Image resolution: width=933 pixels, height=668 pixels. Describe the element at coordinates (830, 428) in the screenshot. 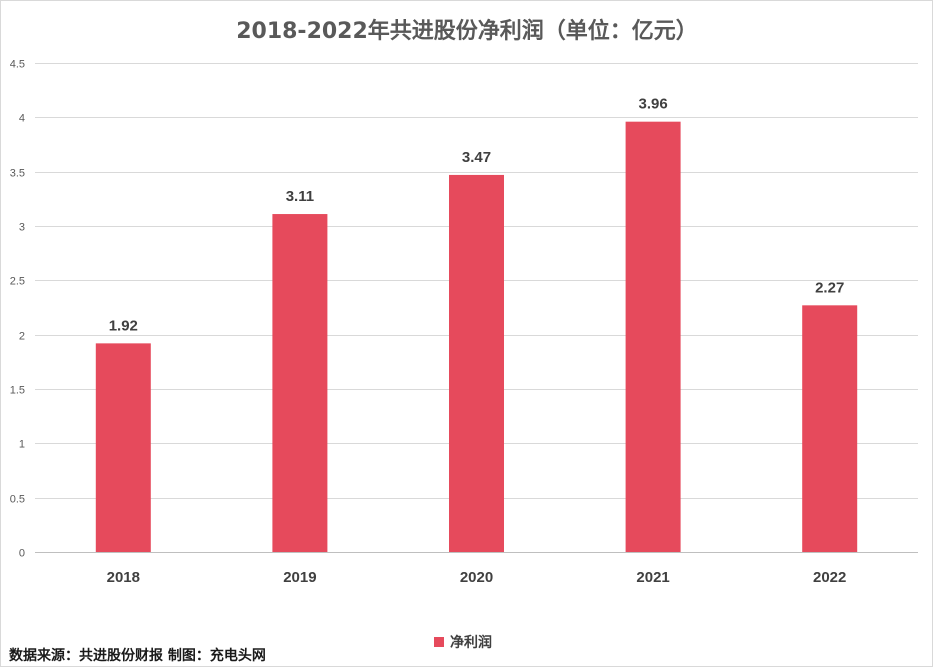

I see `bar-2022` at that location.